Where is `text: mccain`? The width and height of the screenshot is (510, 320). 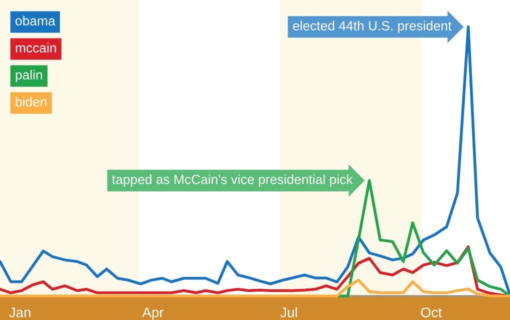
text: mccain is located at coordinates (36, 47).